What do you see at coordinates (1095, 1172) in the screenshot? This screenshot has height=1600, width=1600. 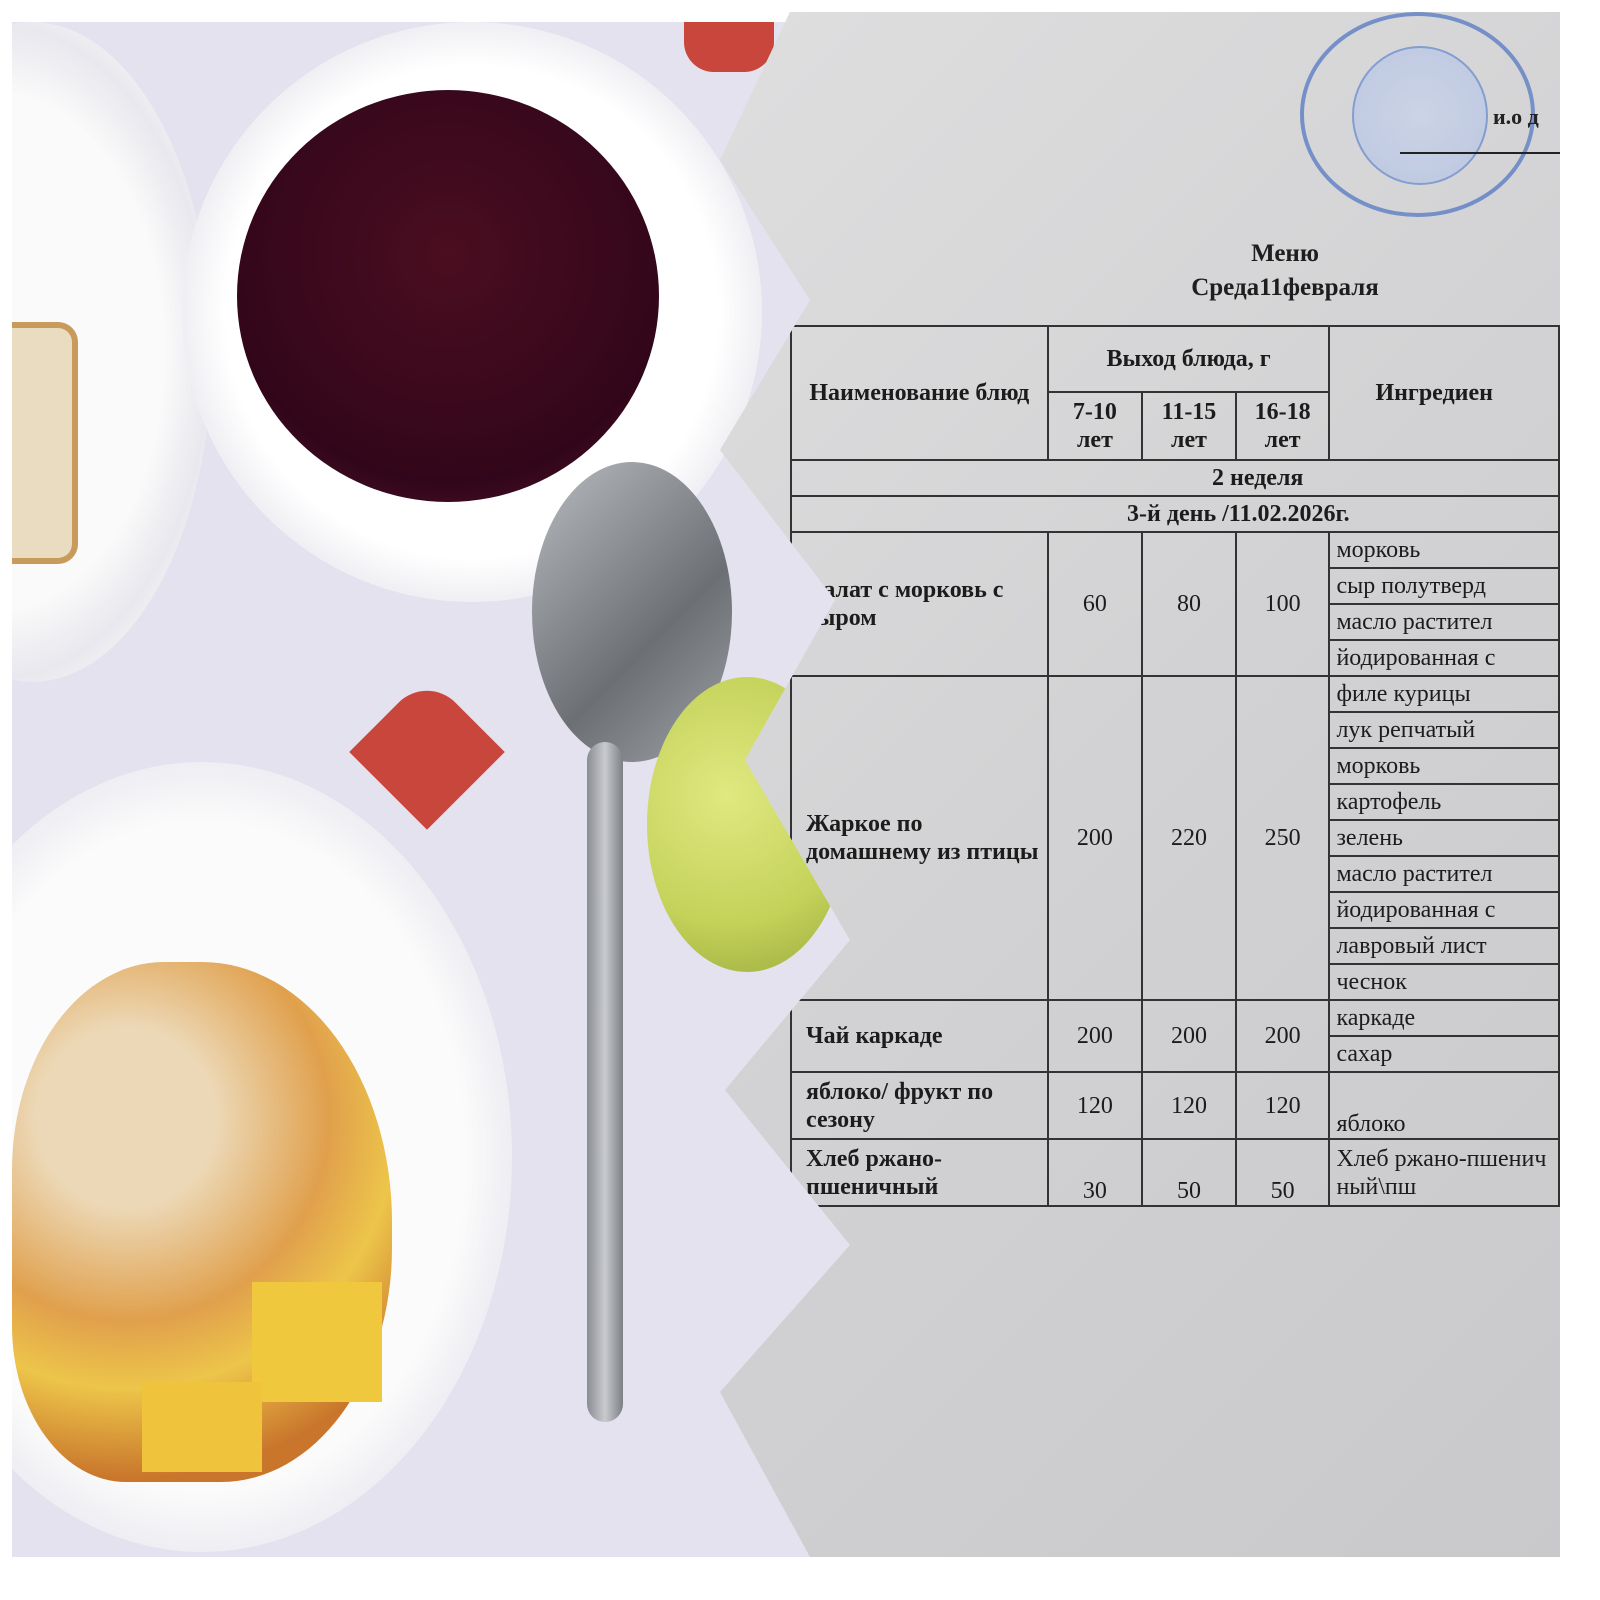 I see `yield-7-10: 30` at bounding box center [1095, 1172].